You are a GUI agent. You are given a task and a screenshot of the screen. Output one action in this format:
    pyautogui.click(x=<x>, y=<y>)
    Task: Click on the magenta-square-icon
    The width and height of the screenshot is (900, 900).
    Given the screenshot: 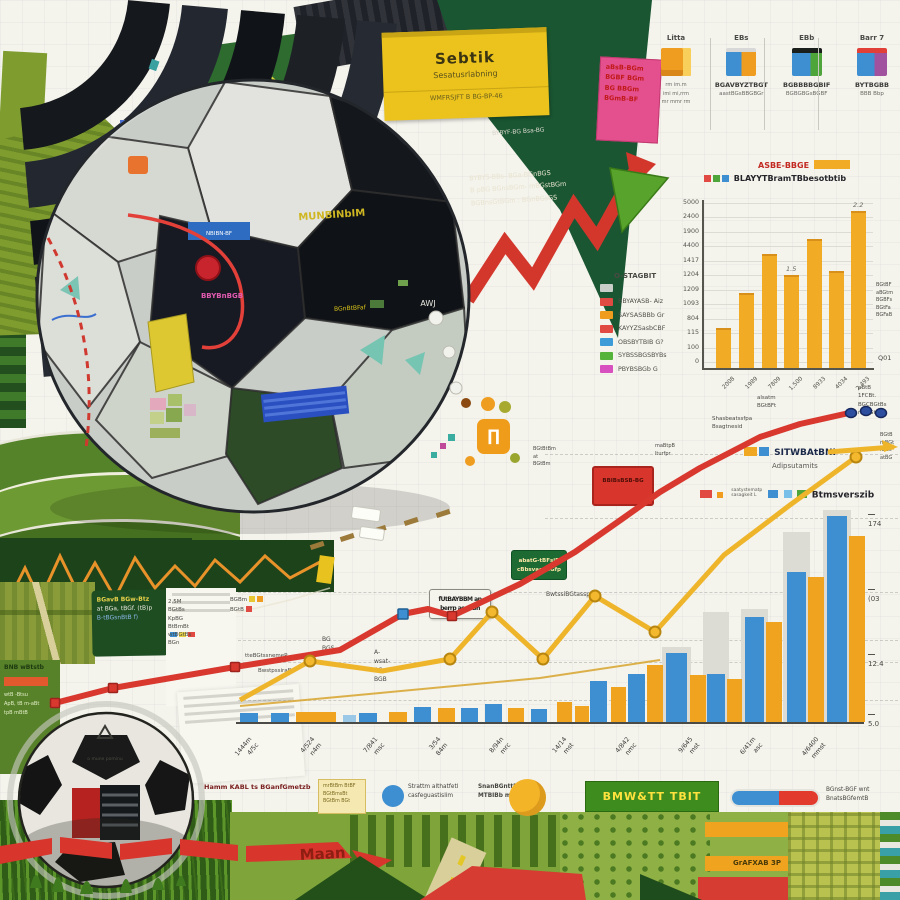 What is the action you would take?
    pyautogui.click(x=443, y=446)
    